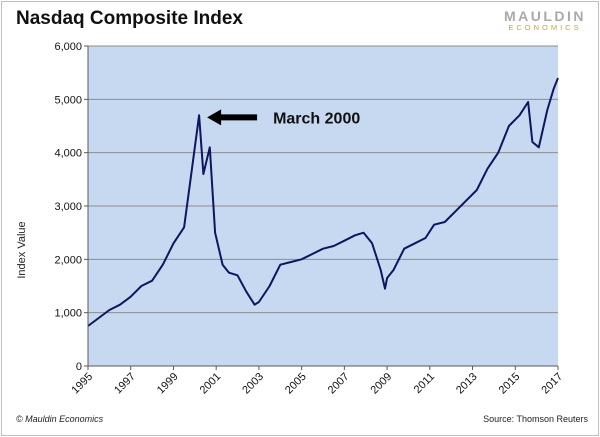  I want to click on y-tick-label: 5,000, so click(68, 100).